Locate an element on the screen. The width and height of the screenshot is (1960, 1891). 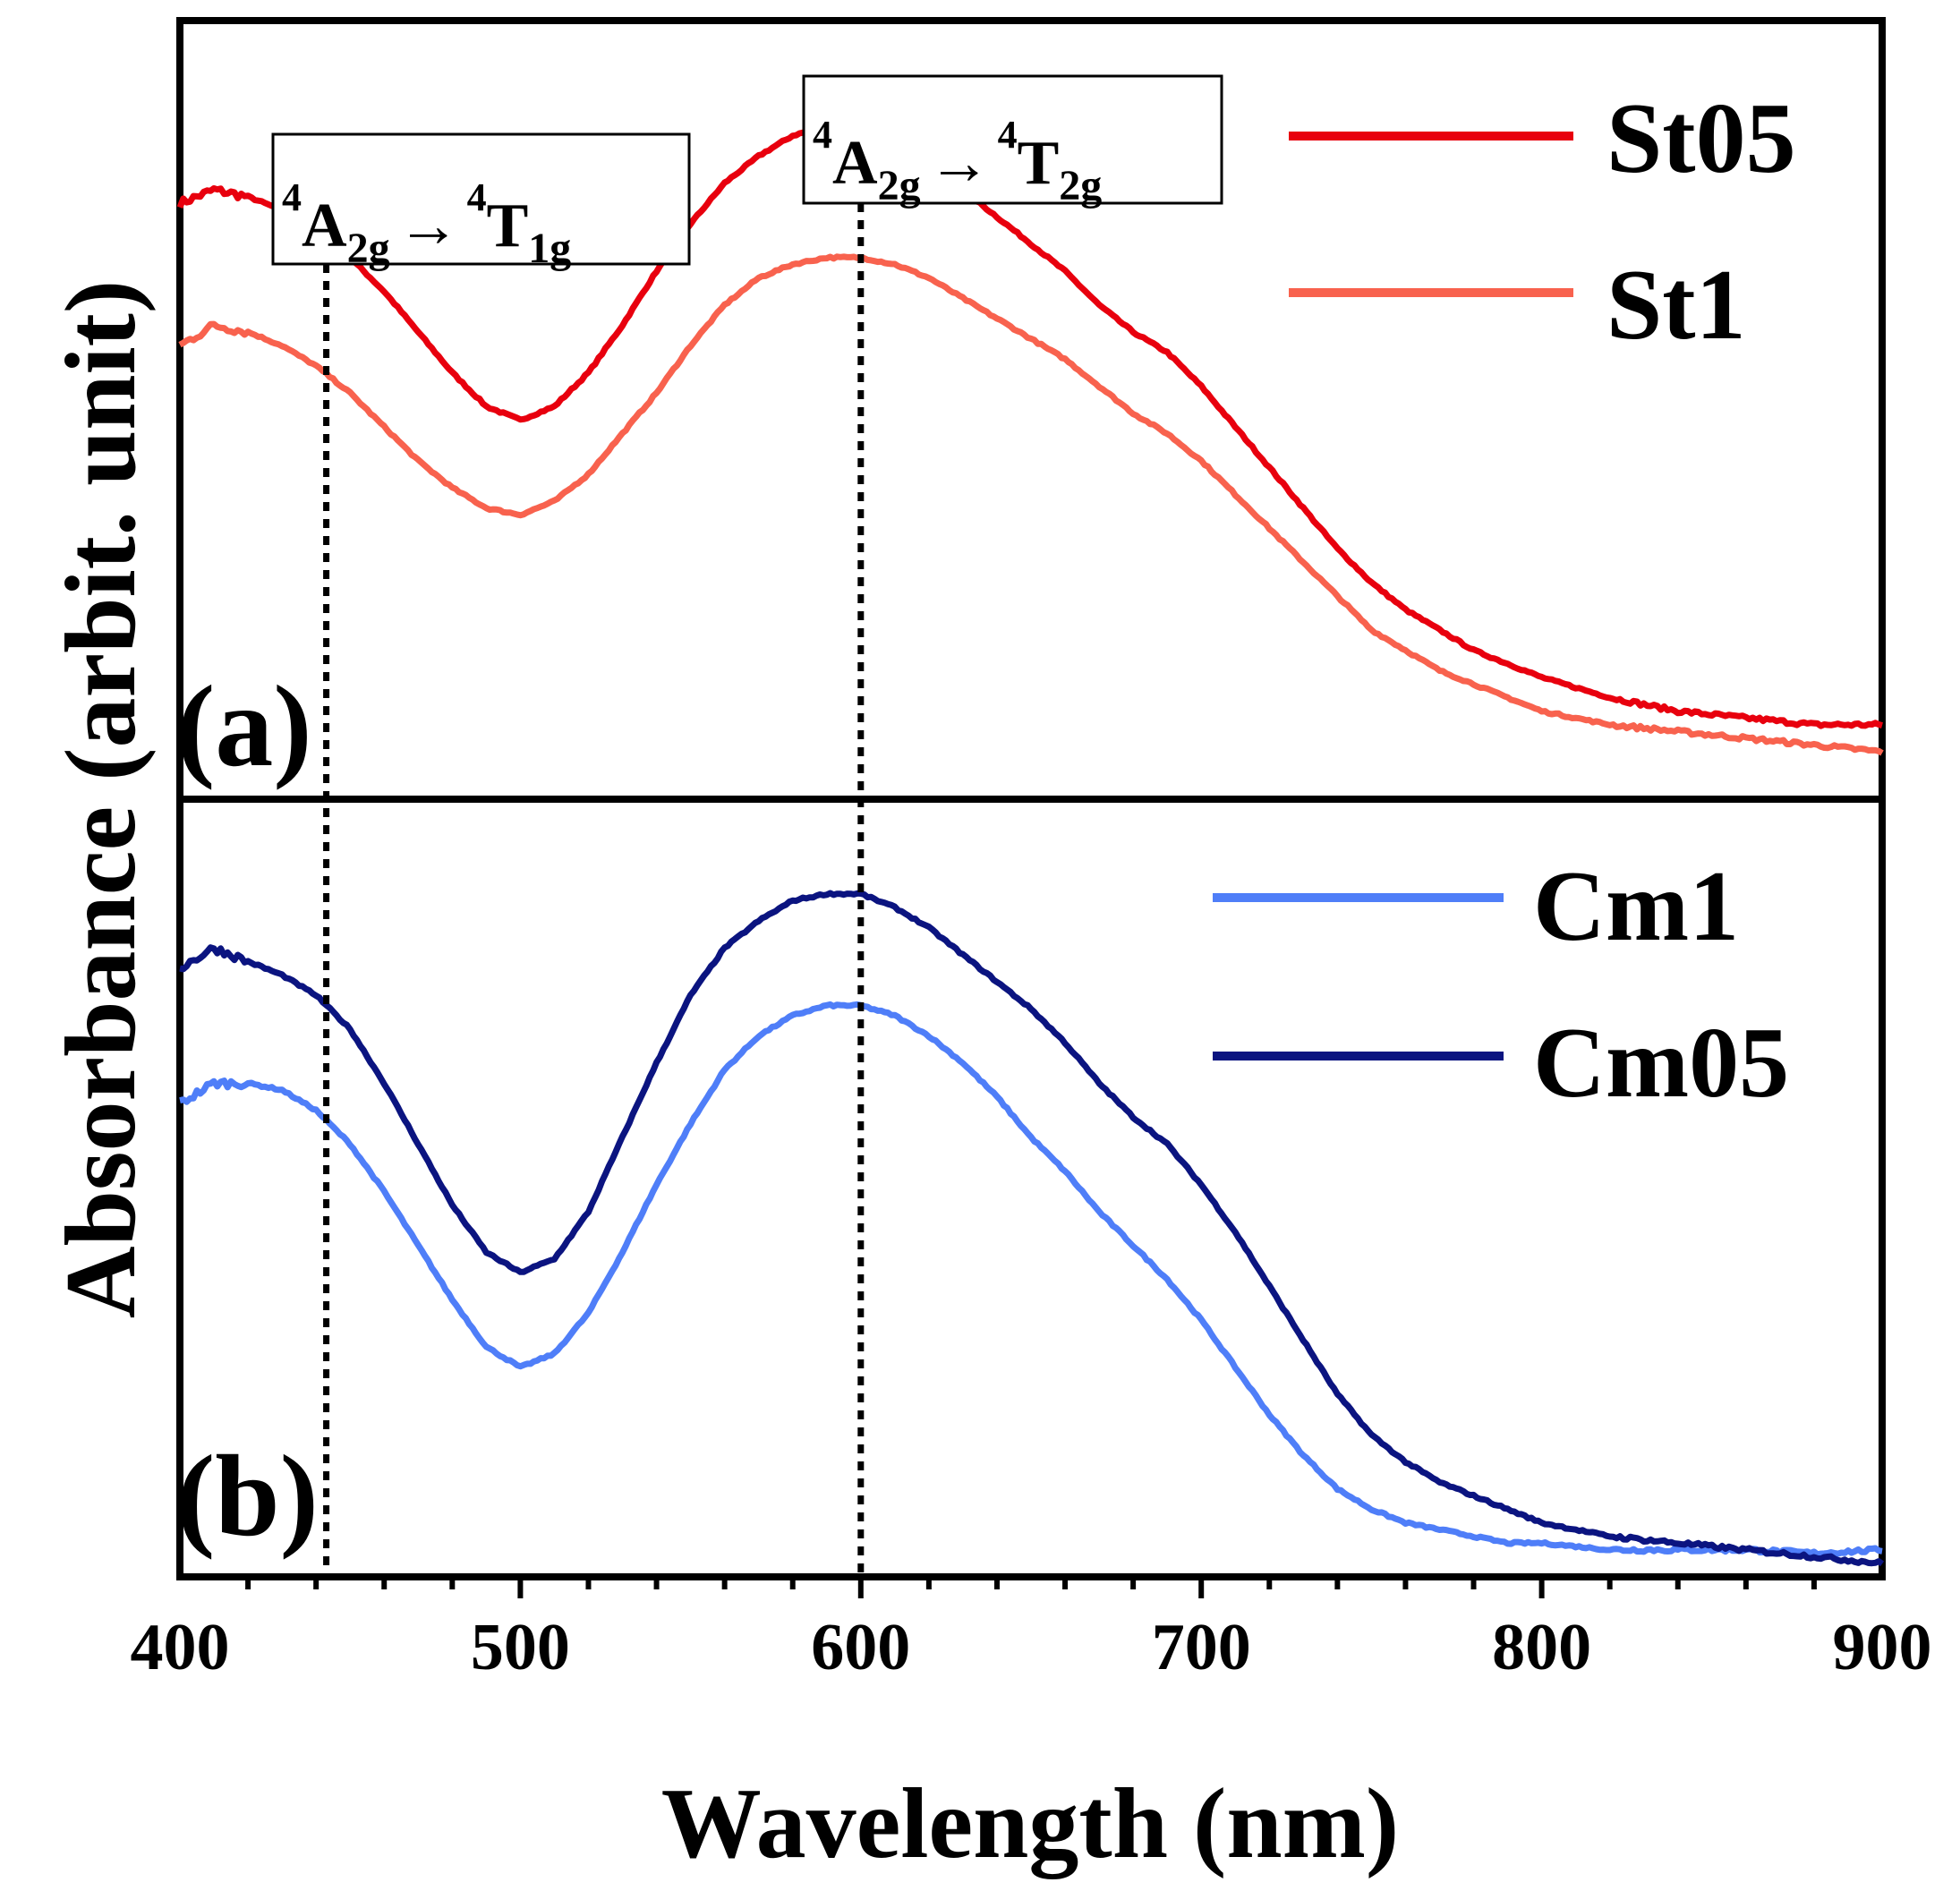
ann2-sup-t: 4 is located at coordinates (1008, 135).